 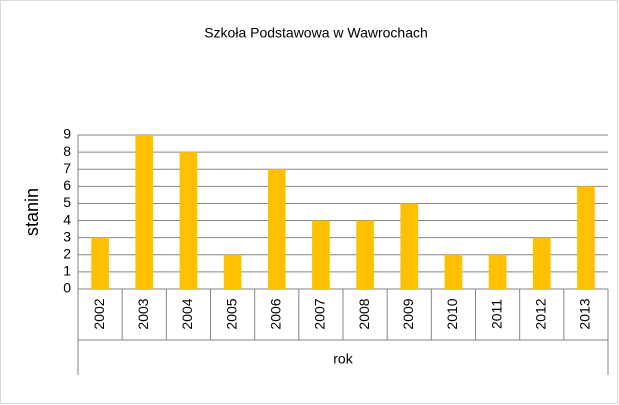 I want to click on x-tick-label: 2009, so click(x=408, y=313).